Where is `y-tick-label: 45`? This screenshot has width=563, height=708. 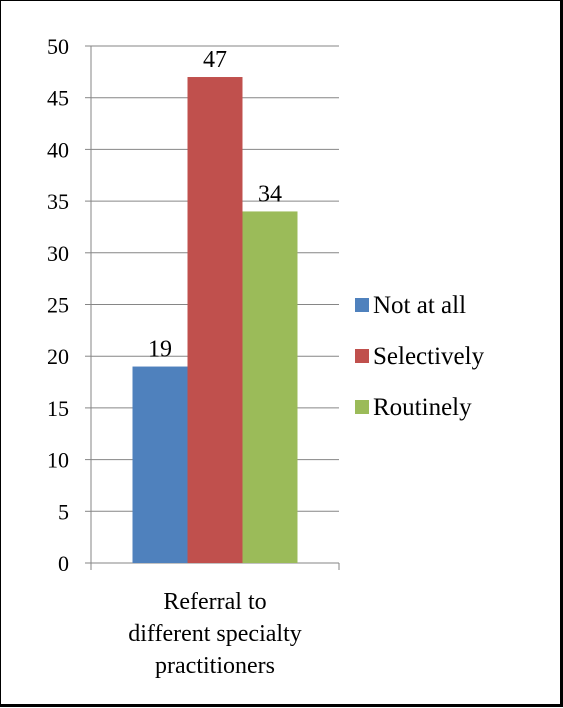
y-tick-label: 45 is located at coordinates (58, 98).